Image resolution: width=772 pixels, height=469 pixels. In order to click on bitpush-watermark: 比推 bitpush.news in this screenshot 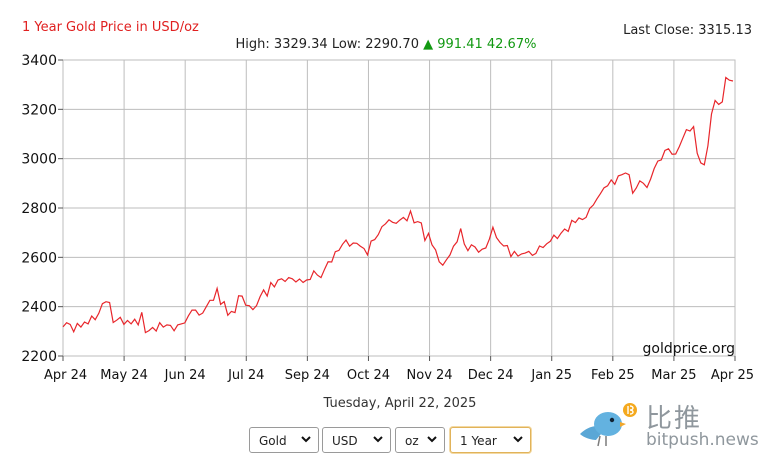, I will do `click(669, 426)`.